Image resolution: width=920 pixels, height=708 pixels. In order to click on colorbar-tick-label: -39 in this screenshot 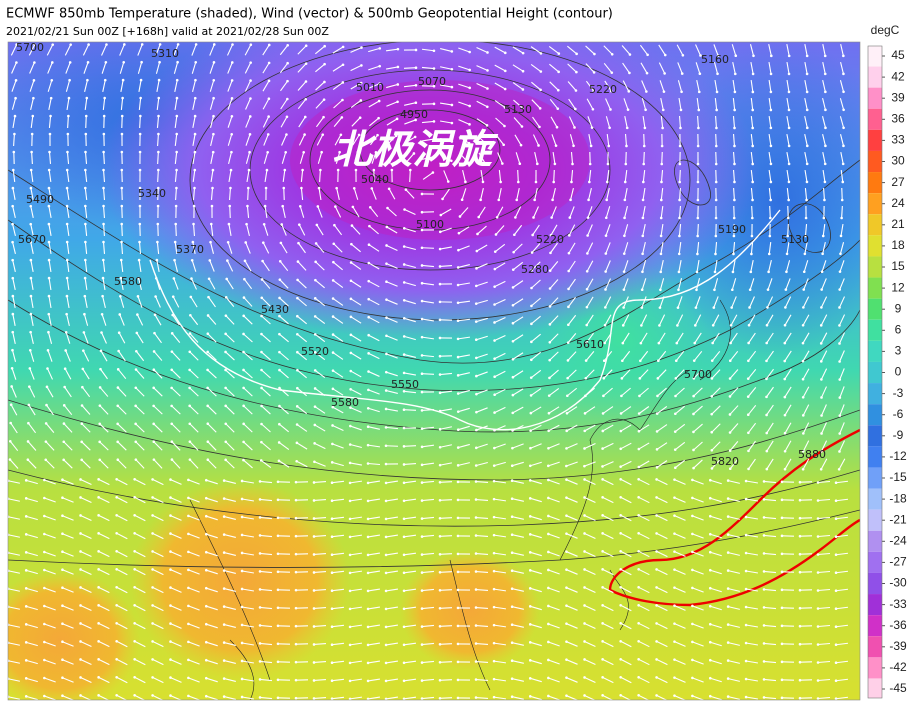, I will do `click(898, 646)`.